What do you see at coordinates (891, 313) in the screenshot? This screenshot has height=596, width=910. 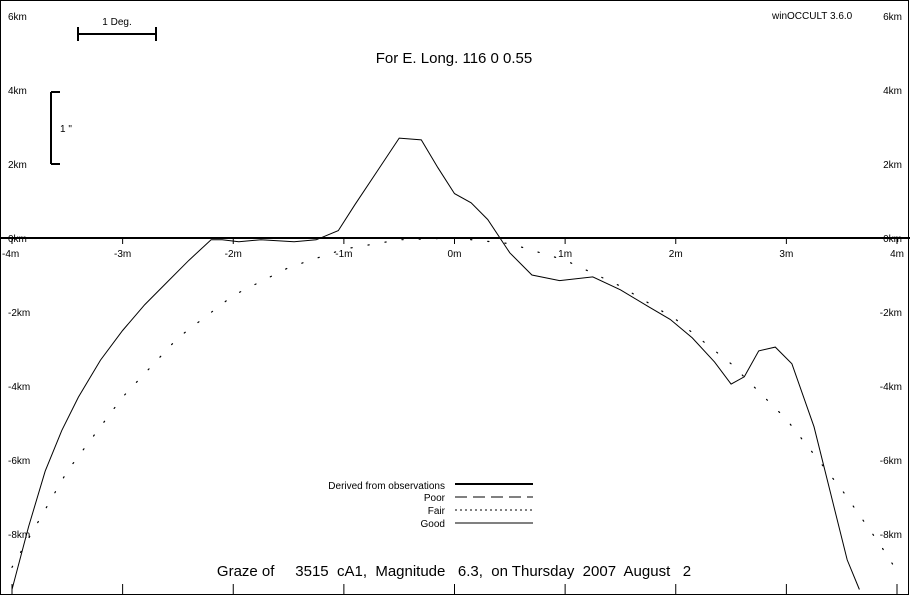 I see `right-y-tick-label: -2km` at bounding box center [891, 313].